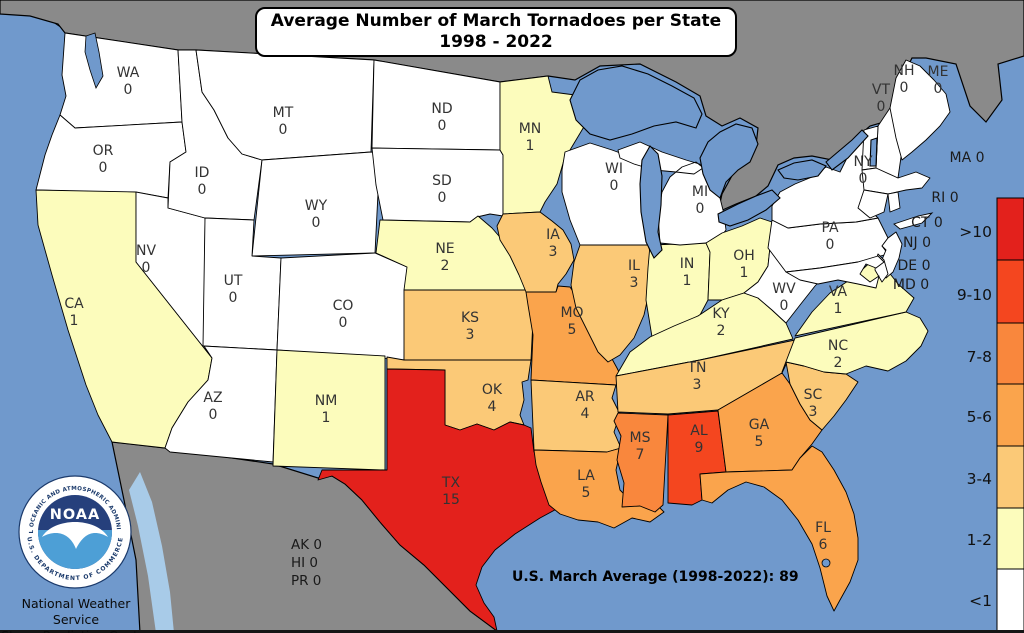 The width and height of the screenshot is (1024, 633). What do you see at coordinates (571, 313) in the screenshot?
I see `state-label-MO: MO` at bounding box center [571, 313].